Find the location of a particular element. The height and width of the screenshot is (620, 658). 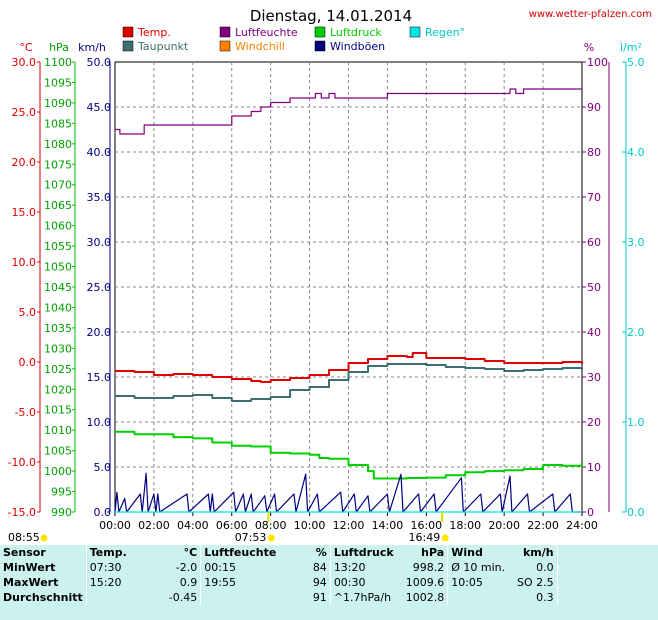

pct-tick-label: 30 is located at coordinates (594, 377).